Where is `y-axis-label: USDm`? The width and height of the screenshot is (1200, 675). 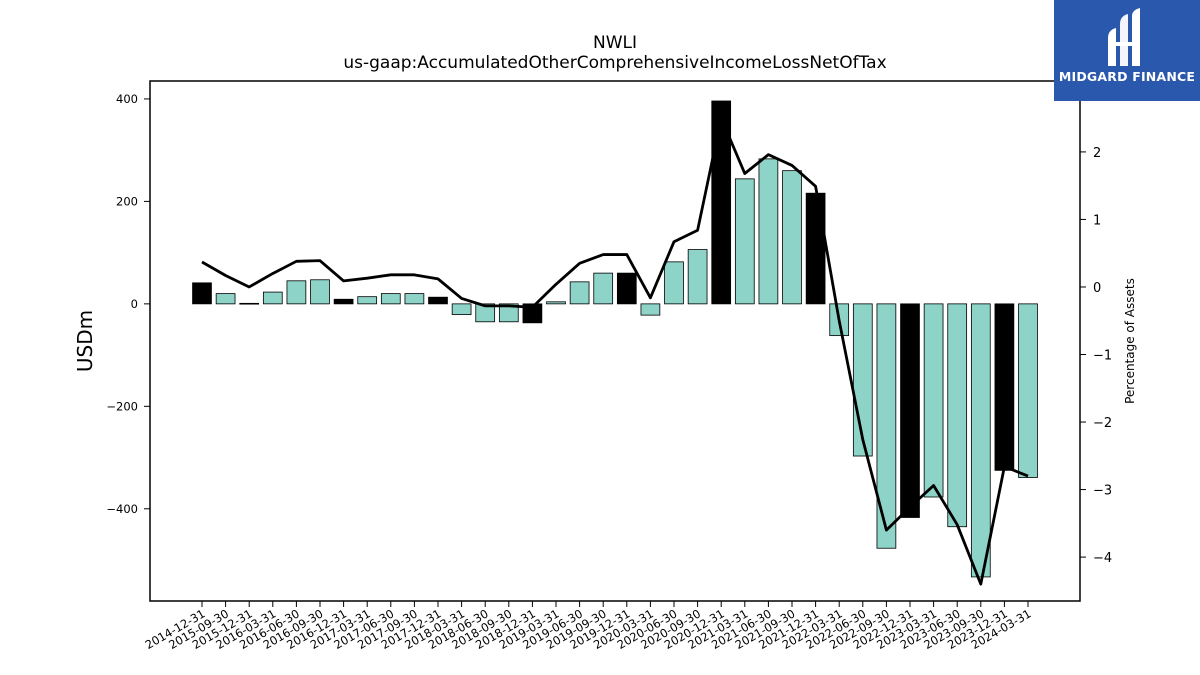 y-axis-label: USDm is located at coordinates (85, 341).